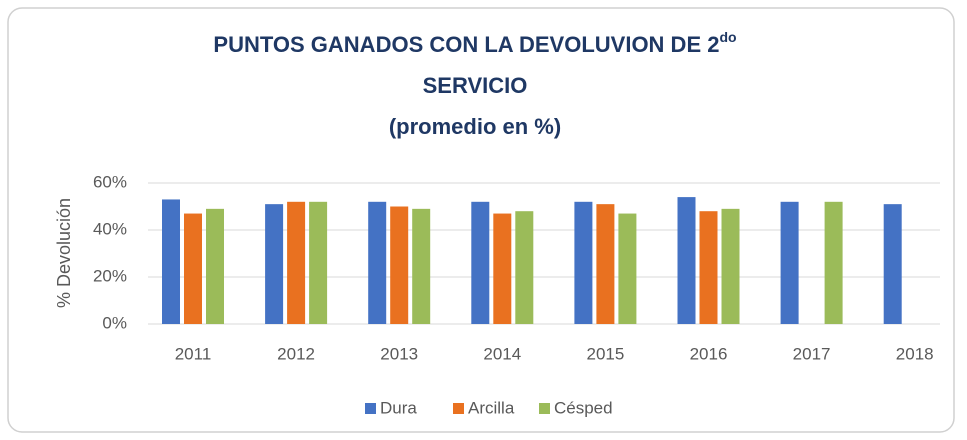 The height and width of the screenshot is (440, 967). What do you see at coordinates (466, 44) in the screenshot?
I see `title-text: PUNTOS GANADOS CON LA DEVOLUVION DE 2` at bounding box center [466, 44].